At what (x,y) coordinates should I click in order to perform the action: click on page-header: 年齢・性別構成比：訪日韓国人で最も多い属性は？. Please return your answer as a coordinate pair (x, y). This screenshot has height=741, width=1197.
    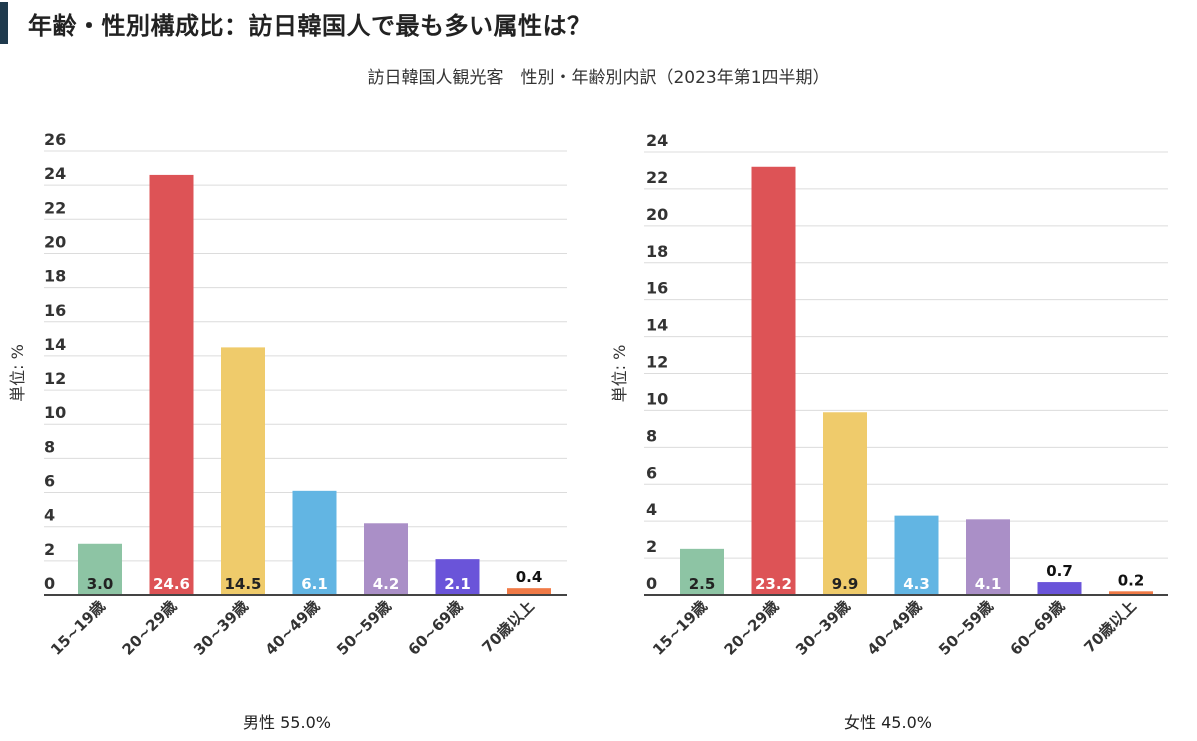
    Looking at the image, I should click on (598, 23).